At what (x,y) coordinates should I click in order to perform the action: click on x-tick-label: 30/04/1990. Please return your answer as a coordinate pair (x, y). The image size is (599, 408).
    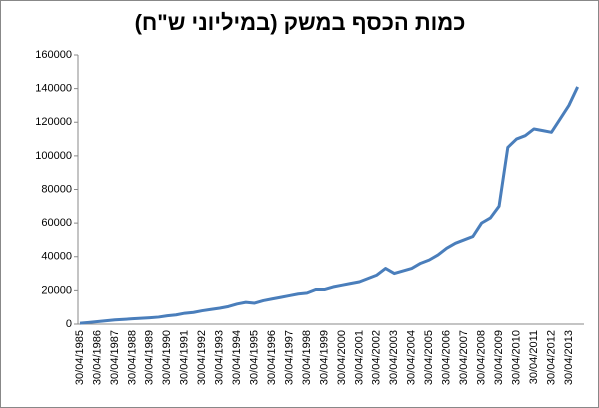
    Looking at the image, I should click on (167, 357).